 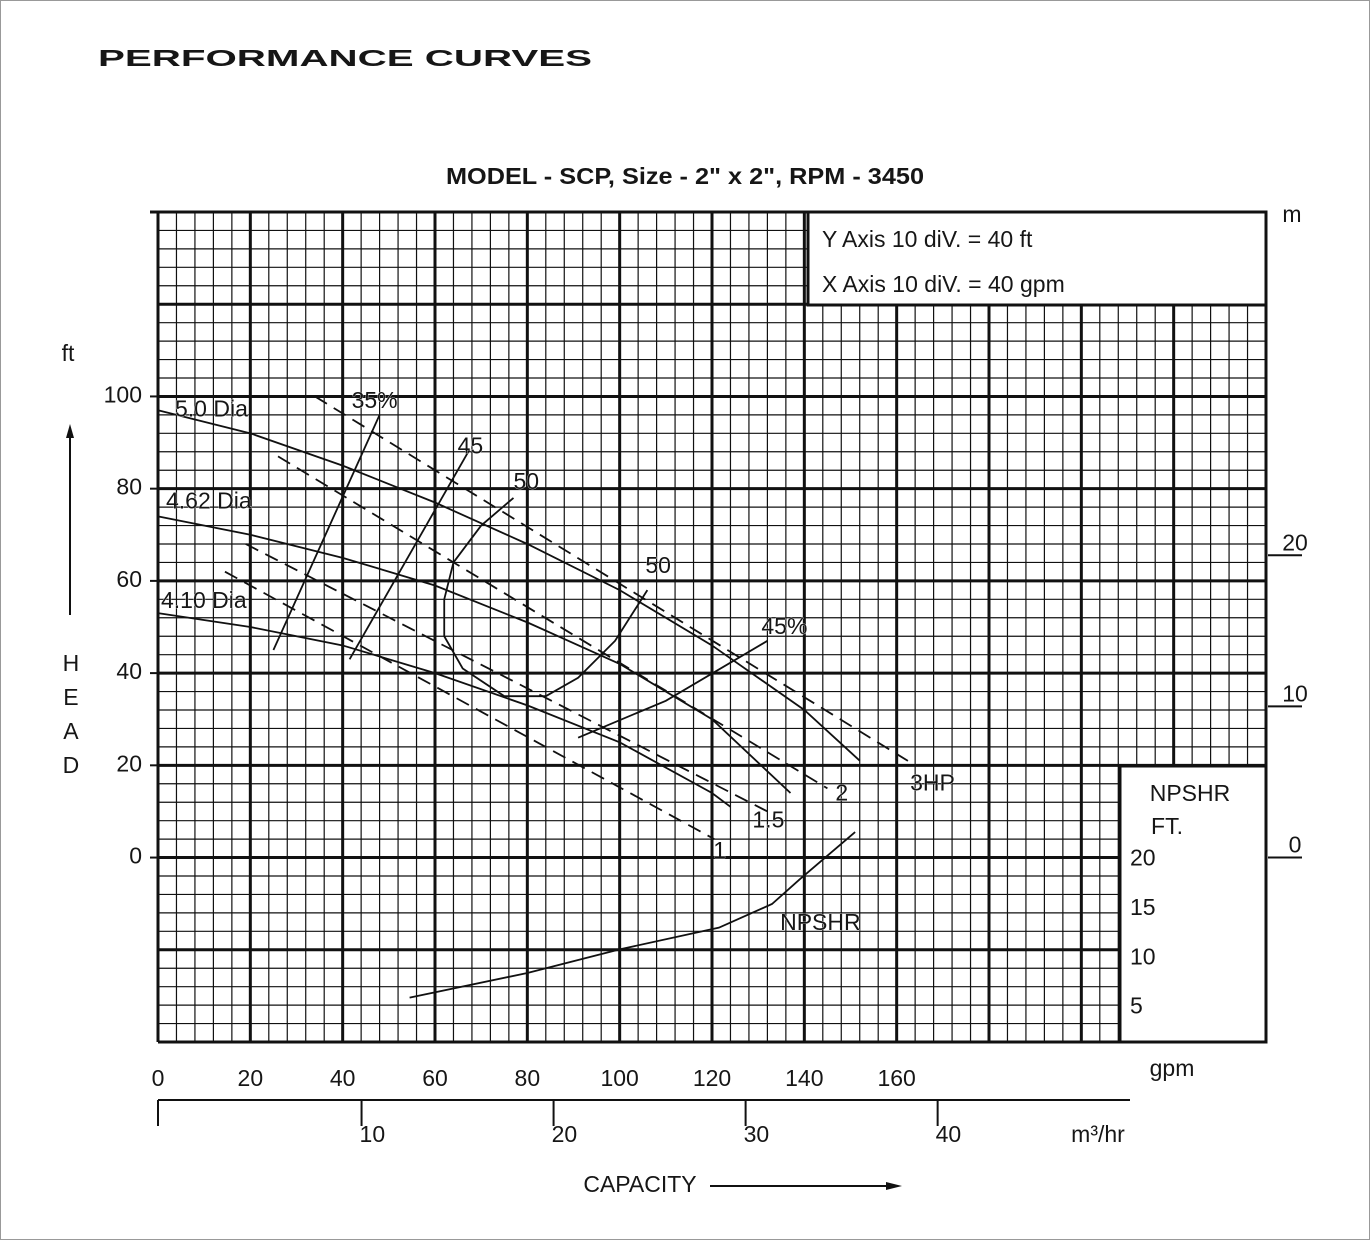 What do you see at coordinates (345, 58) in the screenshot?
I see `chart-title: PERFORMANCE CURVES` at bounding box center [345, 58].